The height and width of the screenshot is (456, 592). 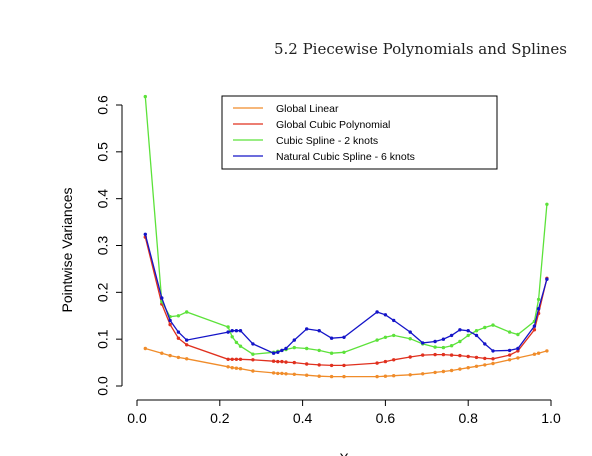 What do you see at coordinates (103, 339) in the screenshot?
I see `y-tick-label: 0.1` at bounding box center [103, 339].